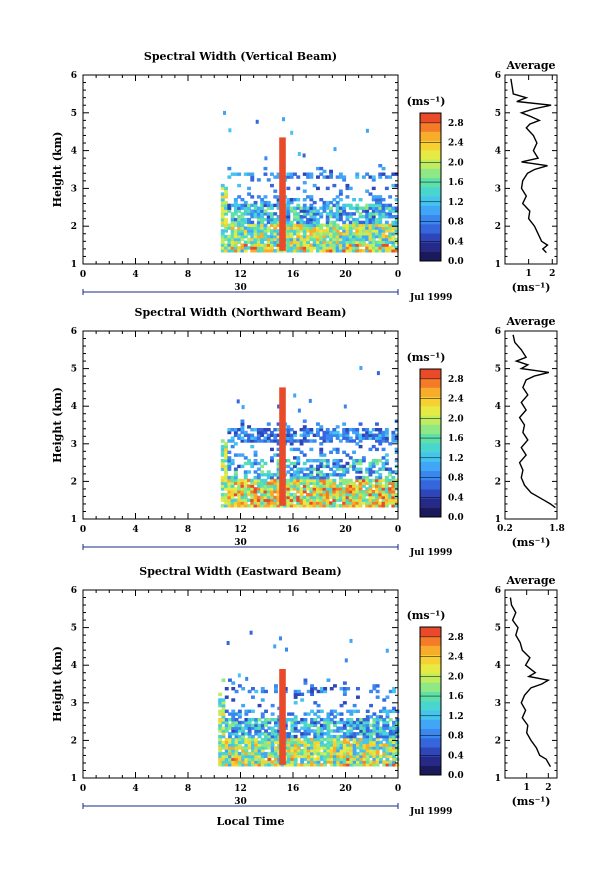 This screenshot has height=875, width=616. What do you see at coordinates (426, 615) in the screenshot?
I see `colorbar-unit: (ms⁻¹)` at bounding box center [426, 615].